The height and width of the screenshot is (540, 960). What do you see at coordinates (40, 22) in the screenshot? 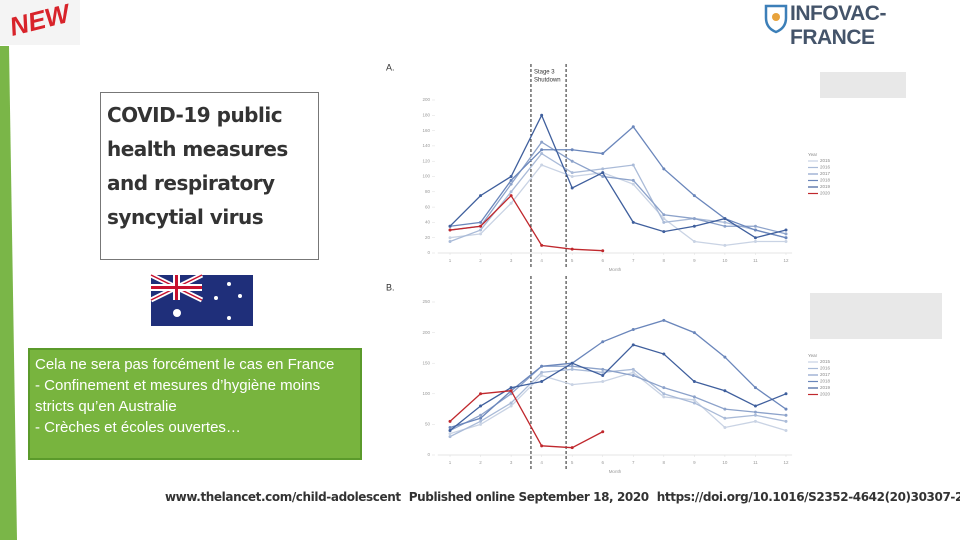
I see `badge-bg` at bounding box center [40, 22].